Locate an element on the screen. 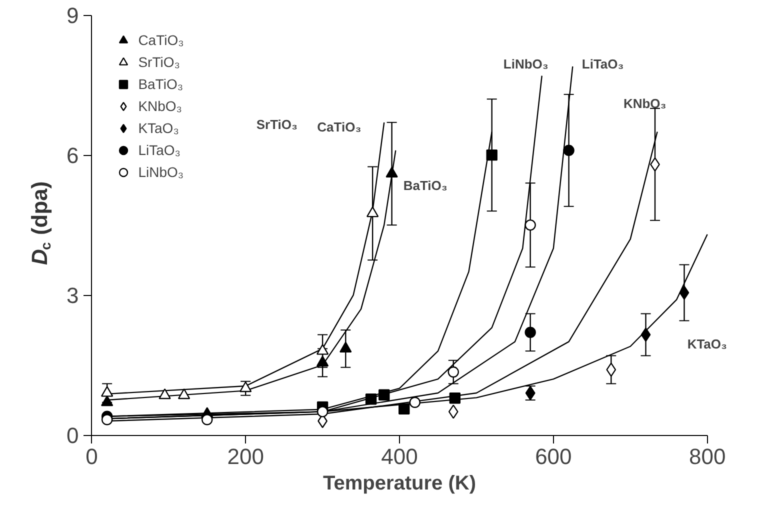  legend-label: BaTiO₃ is located at coordinates (161, 84).